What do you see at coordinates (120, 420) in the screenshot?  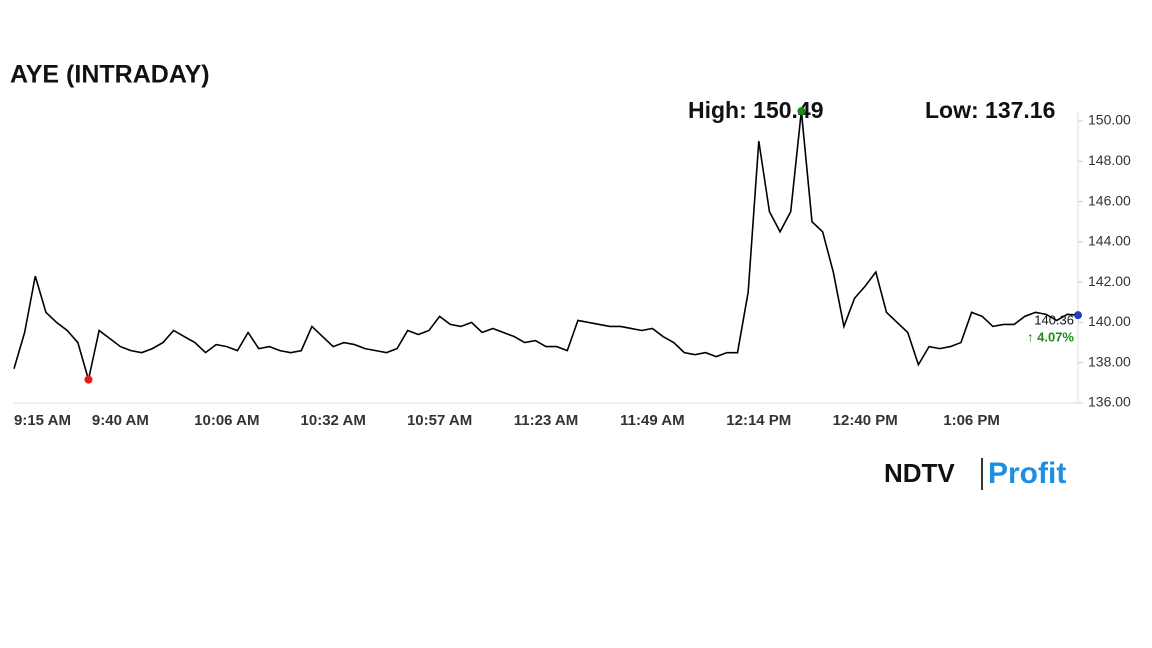 I see `x-tick-label: 9:40 AM` at bounding box center [120, 420].